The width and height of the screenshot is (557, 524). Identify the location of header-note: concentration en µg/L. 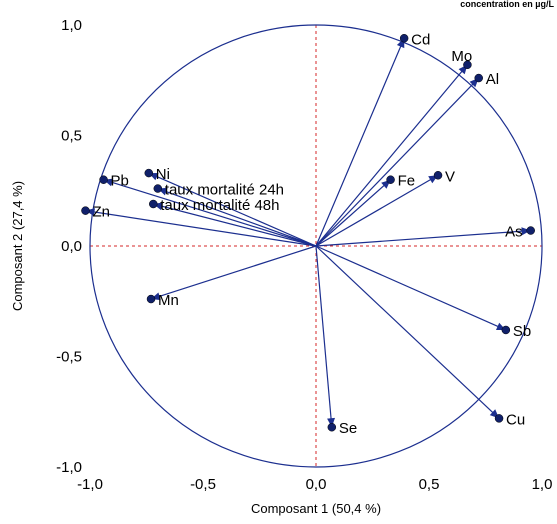
(507, 4).